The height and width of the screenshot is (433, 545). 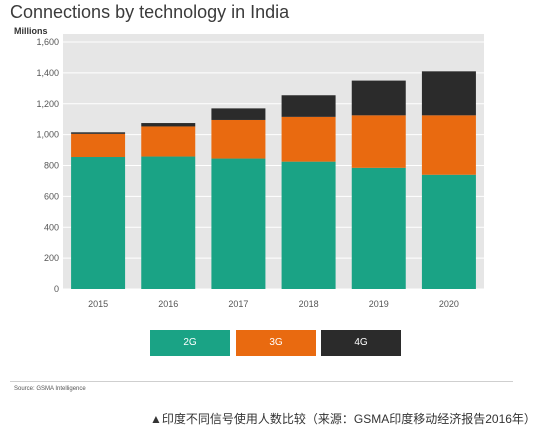 What do you see at coordinates (168, 222) in the screenshot?
I see `bar-2g-2016` at bounding box center [168, 222].